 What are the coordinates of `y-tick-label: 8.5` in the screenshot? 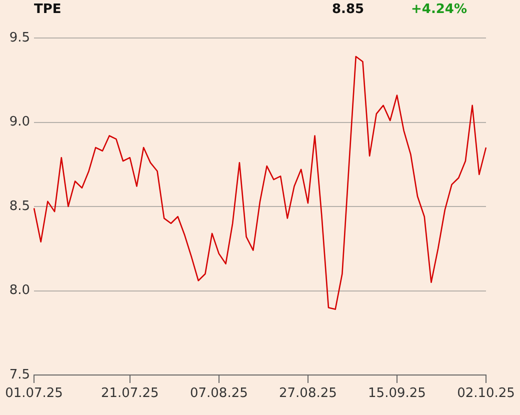 It's located at (19, 206).